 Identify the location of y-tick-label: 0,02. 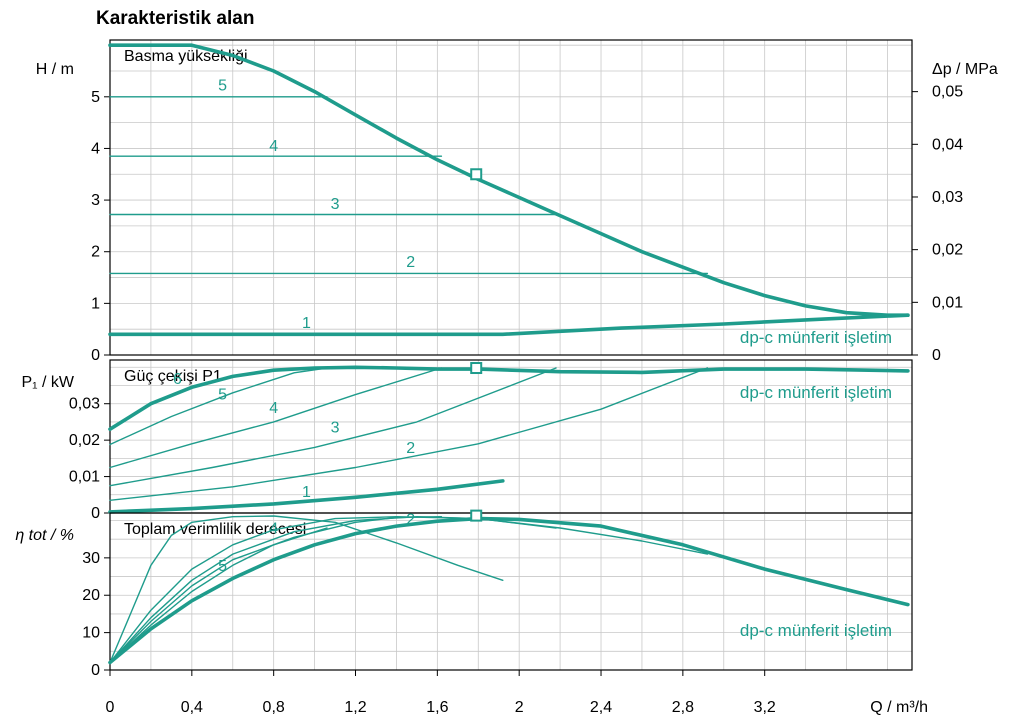
(84, 440).